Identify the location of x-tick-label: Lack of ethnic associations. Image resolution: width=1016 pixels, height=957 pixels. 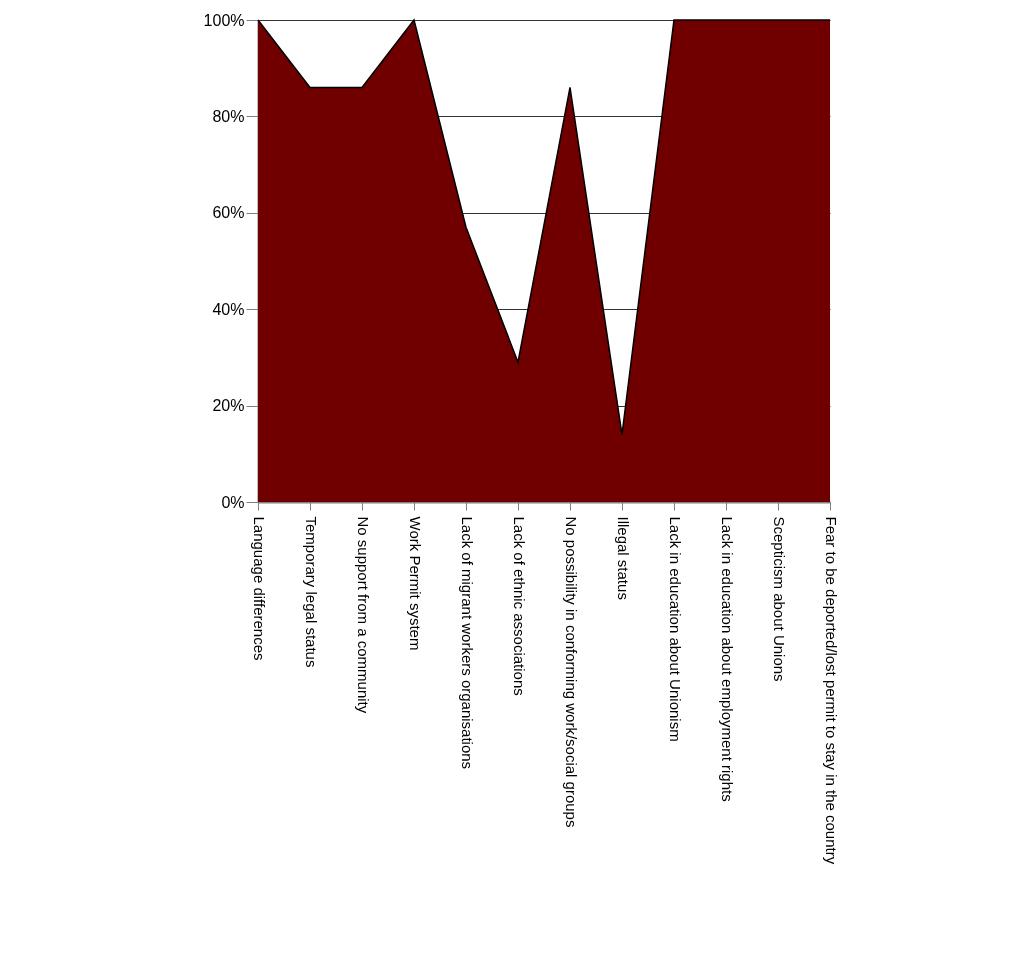
(519, 606).